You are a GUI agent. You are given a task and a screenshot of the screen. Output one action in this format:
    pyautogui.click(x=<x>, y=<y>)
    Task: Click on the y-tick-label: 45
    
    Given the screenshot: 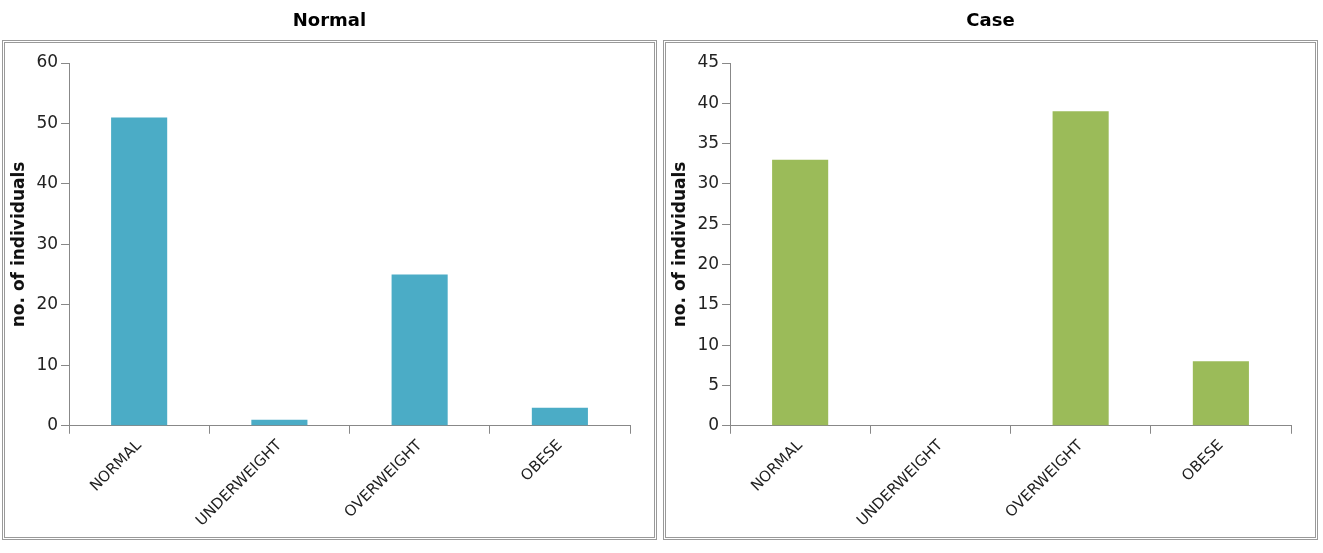 What is the action you would take?
    pyautogui.click(x=708, y=61)
    